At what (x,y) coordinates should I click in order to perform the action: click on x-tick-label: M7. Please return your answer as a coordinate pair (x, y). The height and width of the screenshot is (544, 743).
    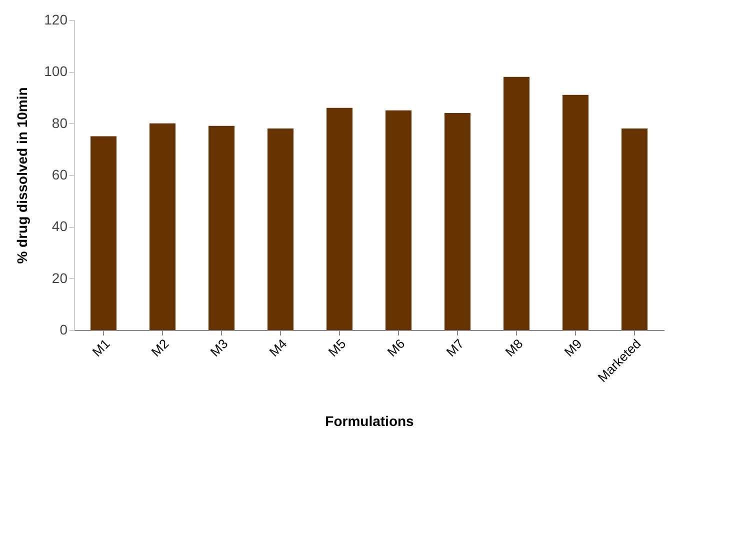
    Looking at the image, I should click on (455, 348).